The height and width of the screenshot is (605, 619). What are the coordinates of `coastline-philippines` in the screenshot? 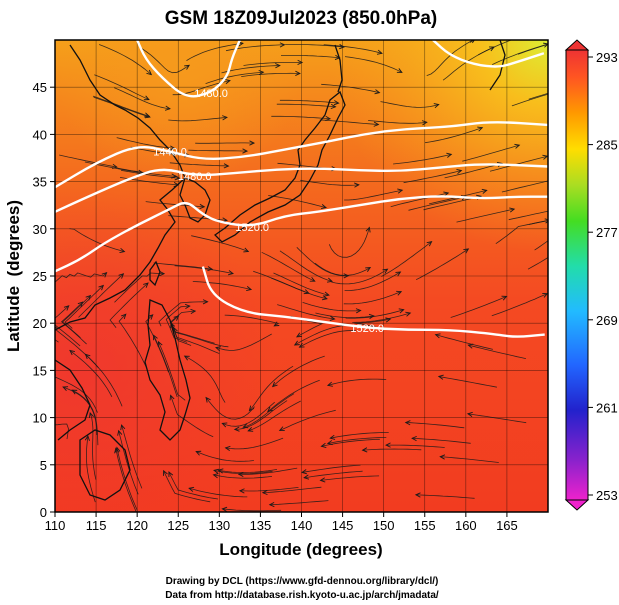 It's located at (167, 370).